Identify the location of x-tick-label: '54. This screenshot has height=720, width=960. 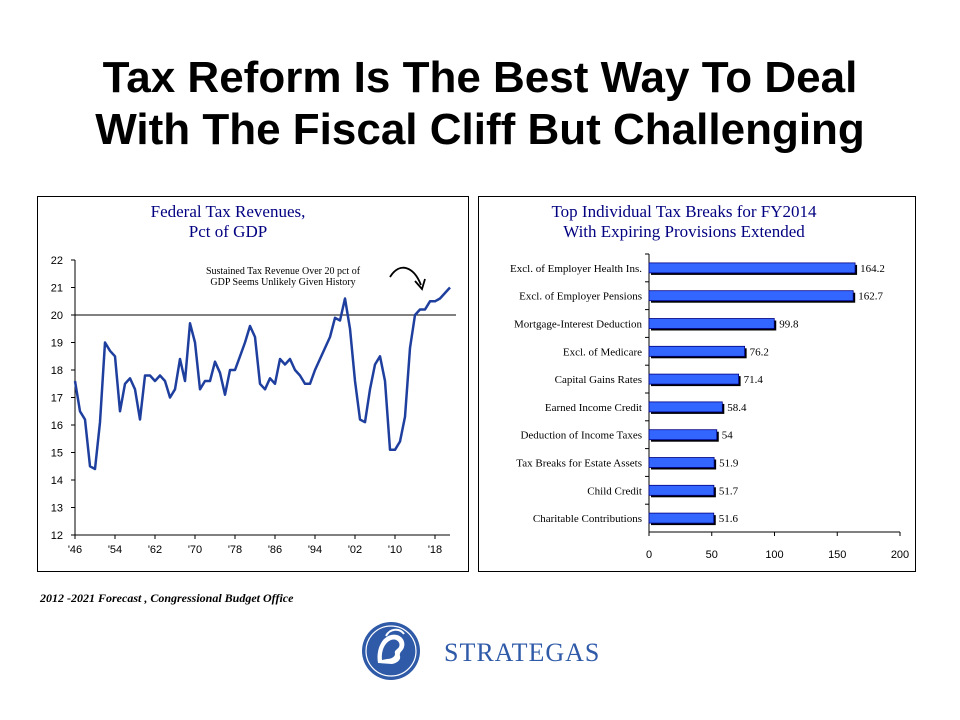
(115, 550).